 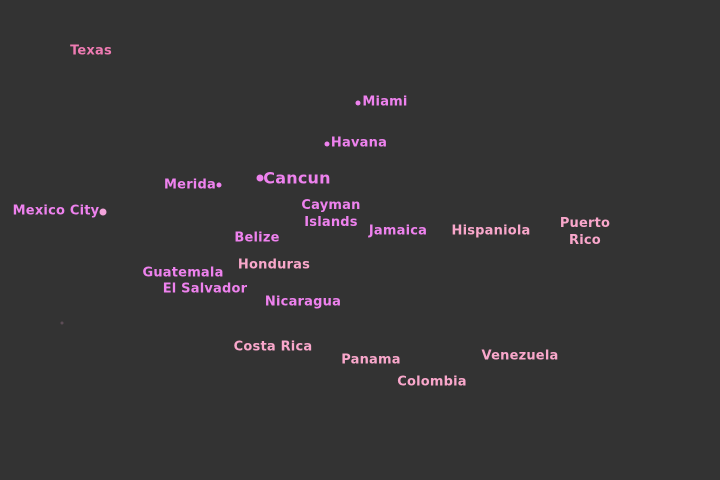 I want to click on map-label-line: Mexico City, so click(x=56, y=211).